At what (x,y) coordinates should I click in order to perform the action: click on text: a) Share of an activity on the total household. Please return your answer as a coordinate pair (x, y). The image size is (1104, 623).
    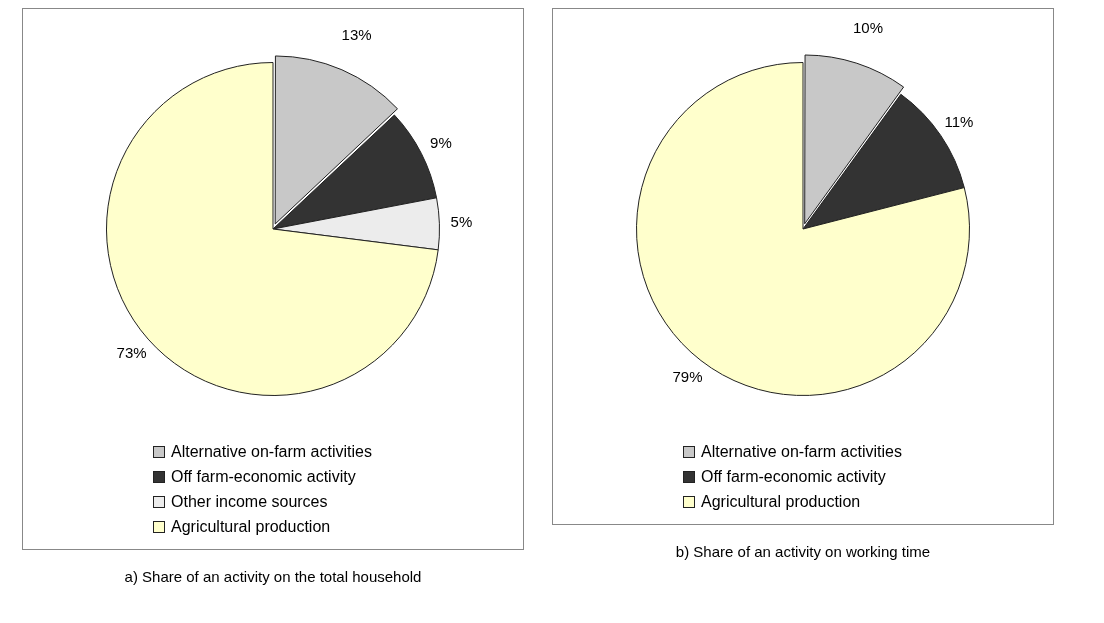
    Looking at the image, I should click on (273, 576).